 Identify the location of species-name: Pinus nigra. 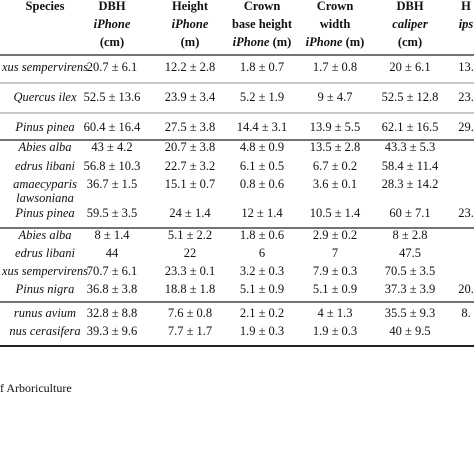
(45, 289).